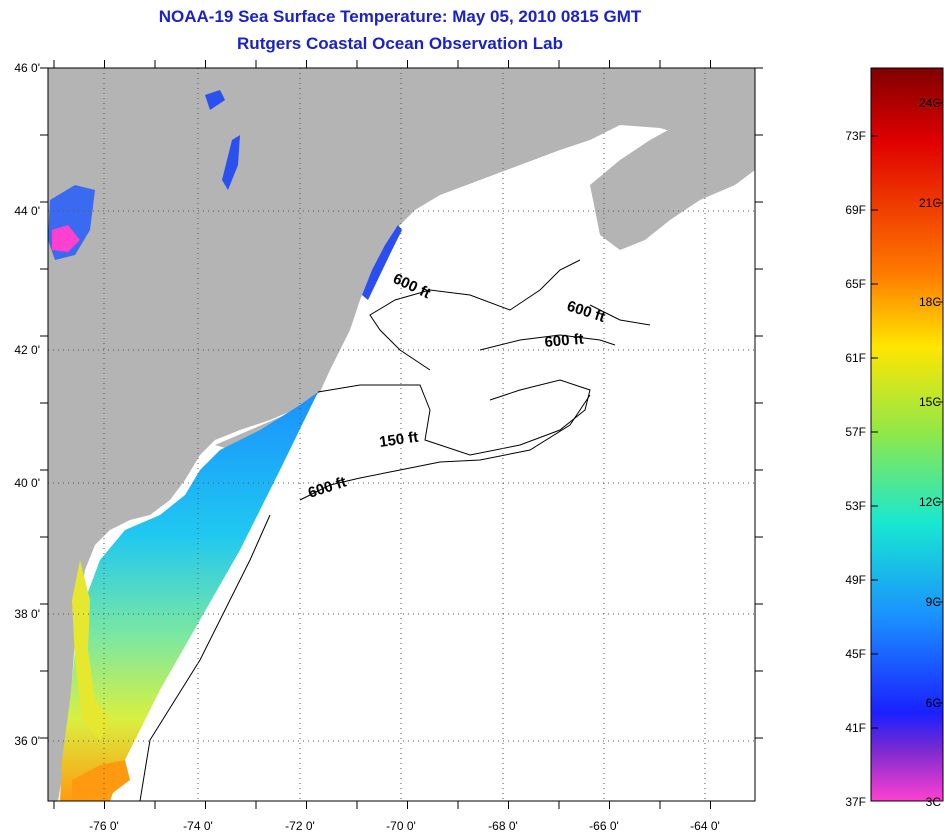 The width and height of the screenshot is (944, 840). What do you see at coordinates (855, 728) in the screenshot?
I see `fahrenheit-label: 41F` at bounding box center [855, 728].